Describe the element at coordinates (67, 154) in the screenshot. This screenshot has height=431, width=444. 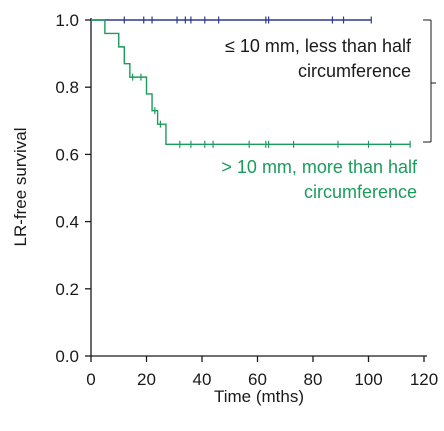
I see `y-tick-label: 0.6` at that location.